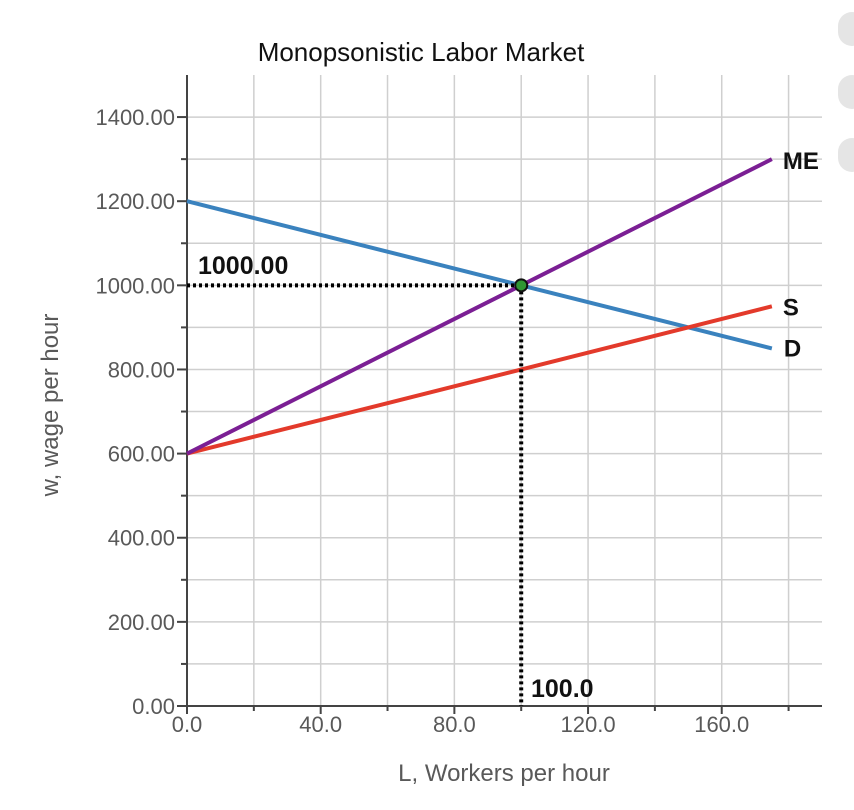 This screenshot has height=810, width=854. Describe the element at coordinates (187, 724) in the screenshot. I see `x-tick-label: 0.0` at that location.